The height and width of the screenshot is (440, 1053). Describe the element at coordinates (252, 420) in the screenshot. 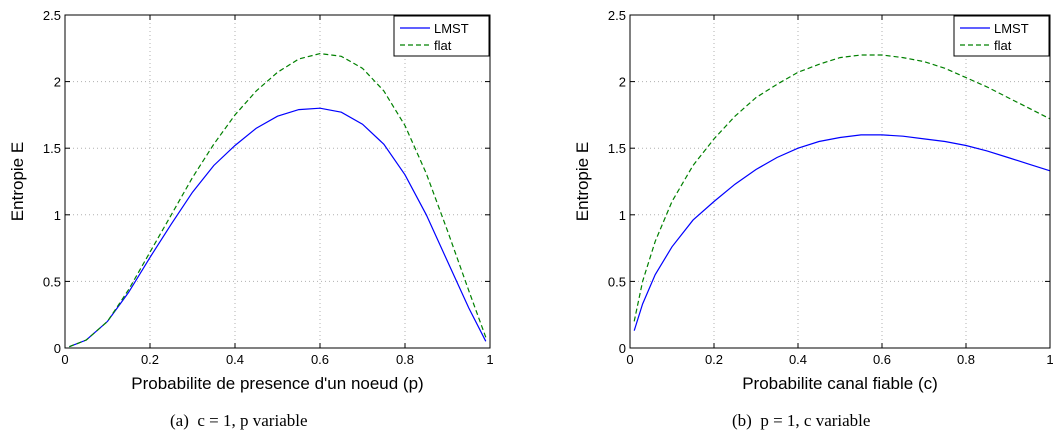

I see `caption-a-text: c = 1, p variable` at that location.